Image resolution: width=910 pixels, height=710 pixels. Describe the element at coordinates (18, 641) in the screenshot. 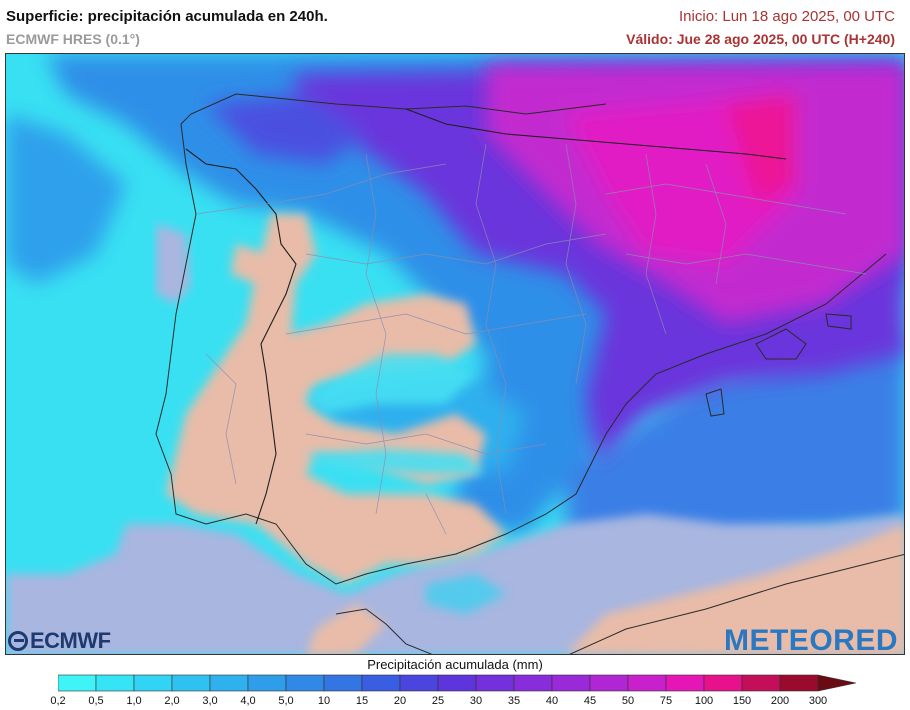

I see `ecmwf-logo-icon` at that location.